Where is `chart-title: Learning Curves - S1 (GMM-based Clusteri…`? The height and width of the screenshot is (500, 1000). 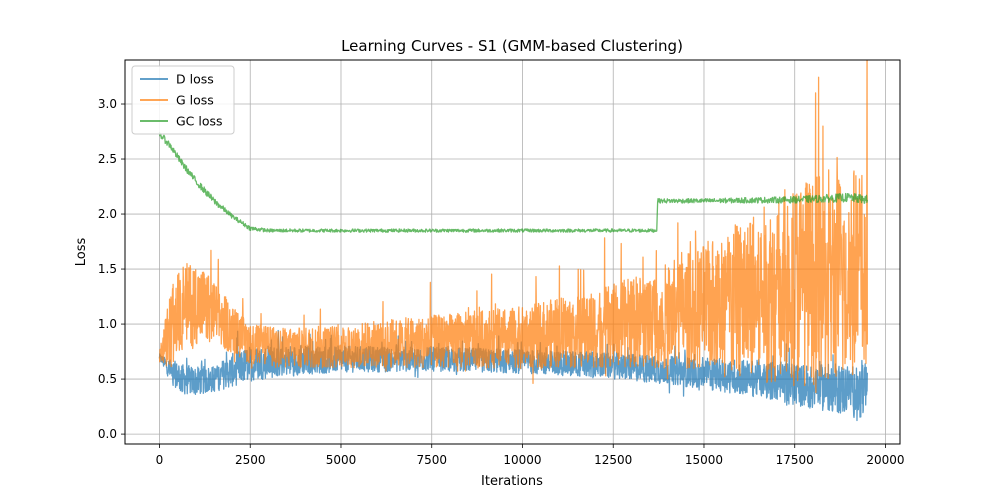 chart-title: Learning Curves - S1 (GMM-based Clusteri… is located at coordinates (512, 46).